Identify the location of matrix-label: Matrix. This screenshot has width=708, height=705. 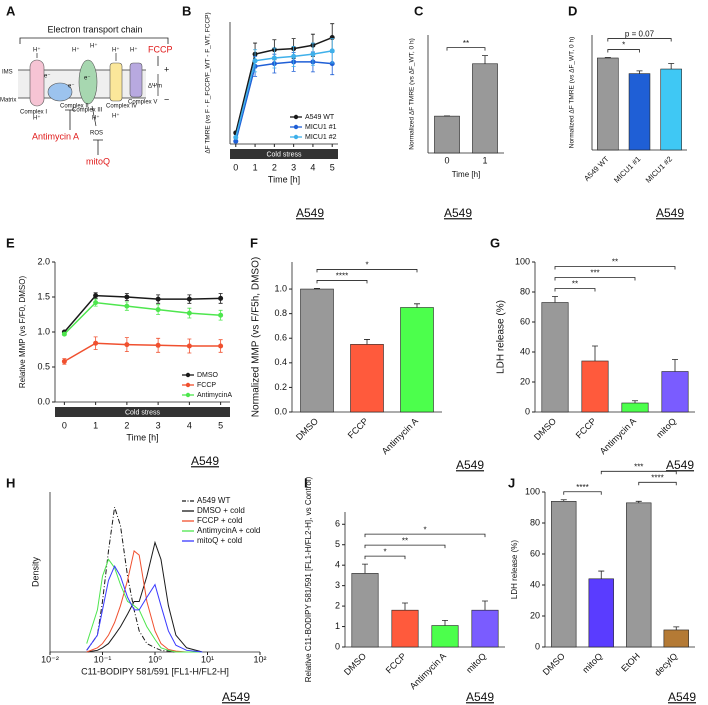
(8, 101).